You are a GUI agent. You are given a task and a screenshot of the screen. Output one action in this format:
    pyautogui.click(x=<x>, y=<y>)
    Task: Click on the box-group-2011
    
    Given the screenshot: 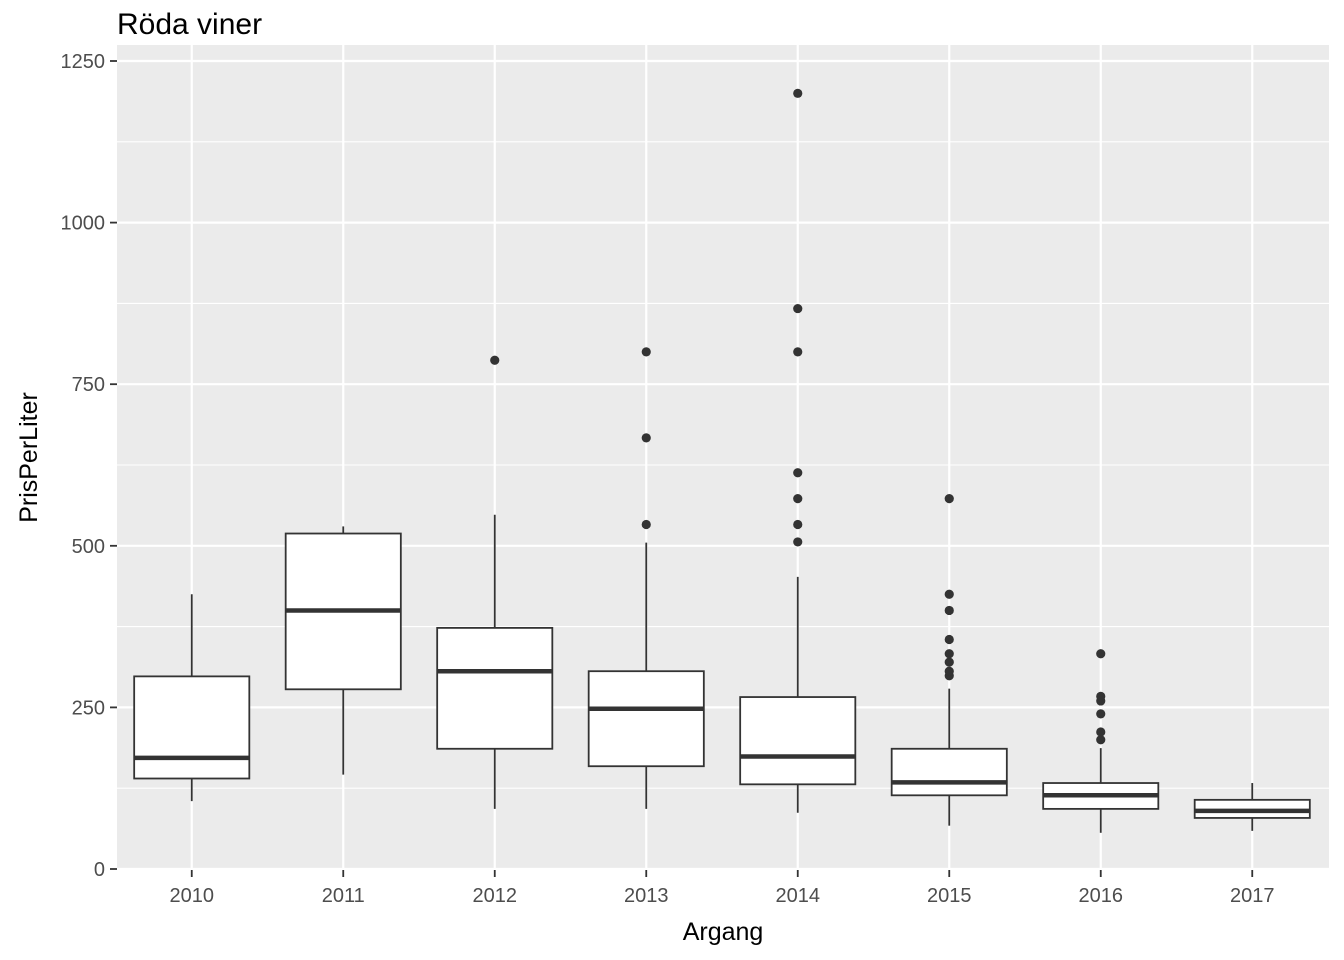 What is the action you would take?
    pyautogui.click(x=343, y=650)
    